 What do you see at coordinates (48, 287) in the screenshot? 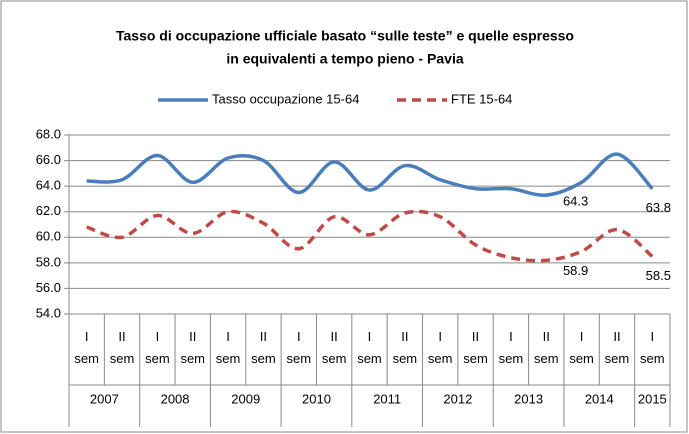
I see `y-tick-label: 56.0` at bounding box center [48, 287].